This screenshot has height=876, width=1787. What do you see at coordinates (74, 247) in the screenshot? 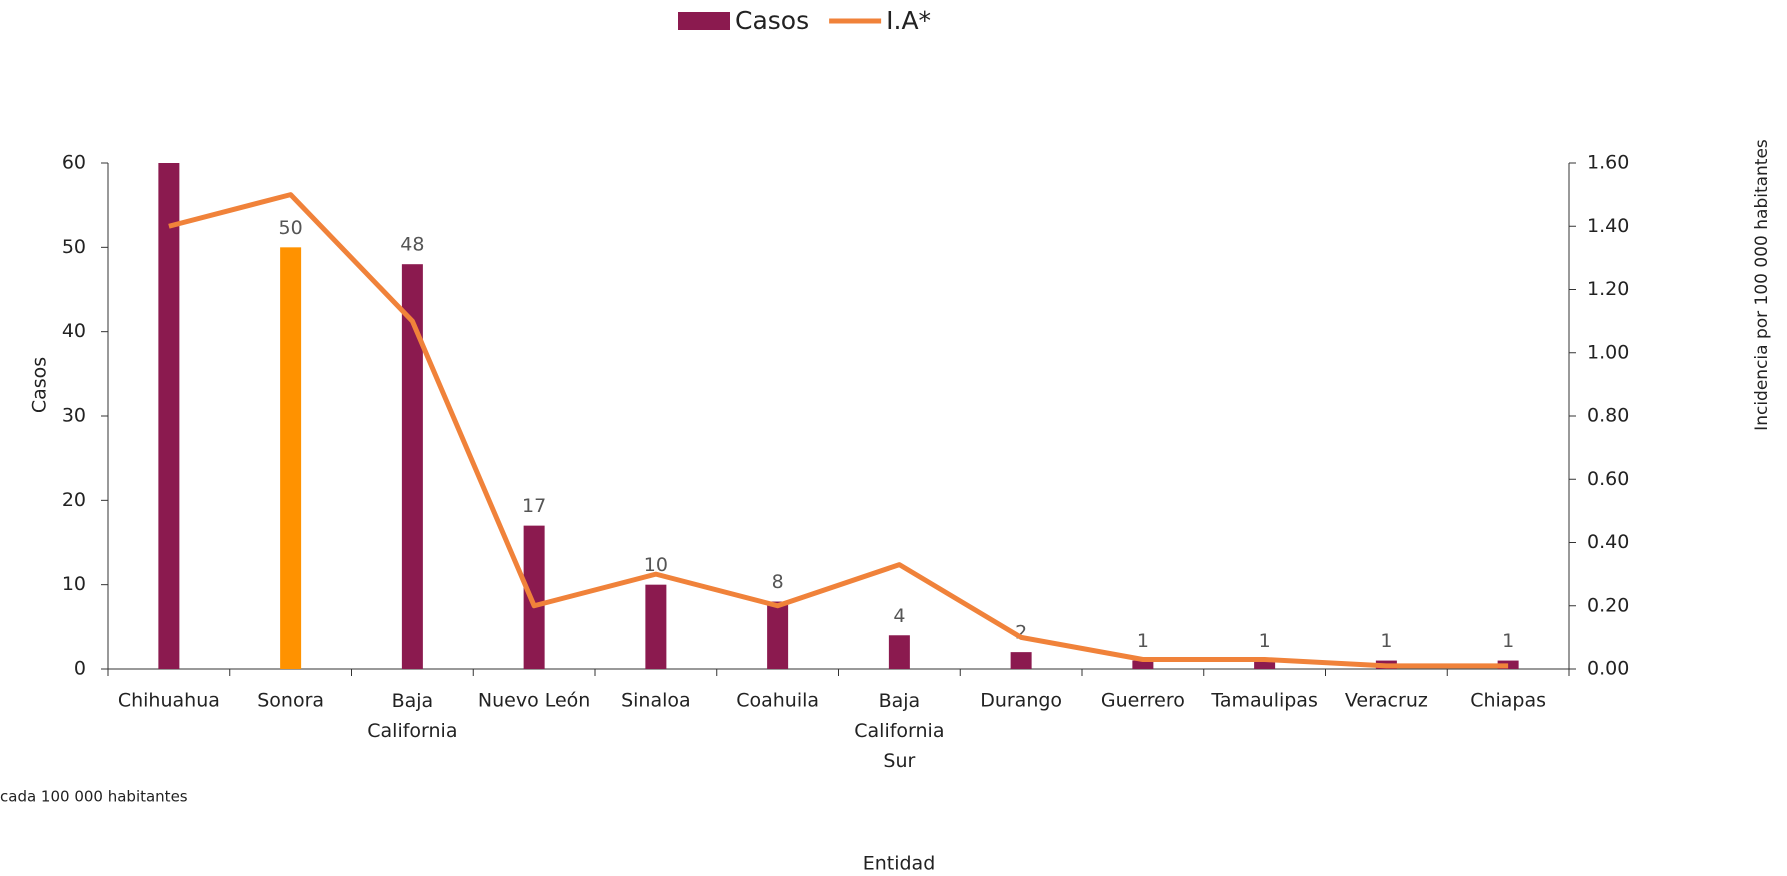
I see `y-tick-label: 50` at bounding box center [74, 247].